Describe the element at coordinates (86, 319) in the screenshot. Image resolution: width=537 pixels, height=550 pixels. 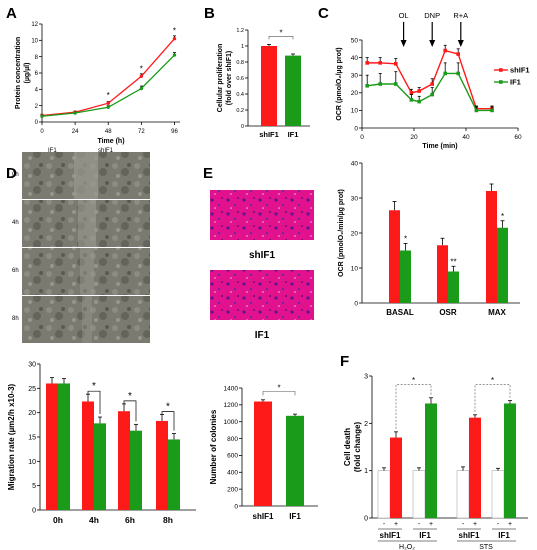
I see `micrograph-8h` at that location.